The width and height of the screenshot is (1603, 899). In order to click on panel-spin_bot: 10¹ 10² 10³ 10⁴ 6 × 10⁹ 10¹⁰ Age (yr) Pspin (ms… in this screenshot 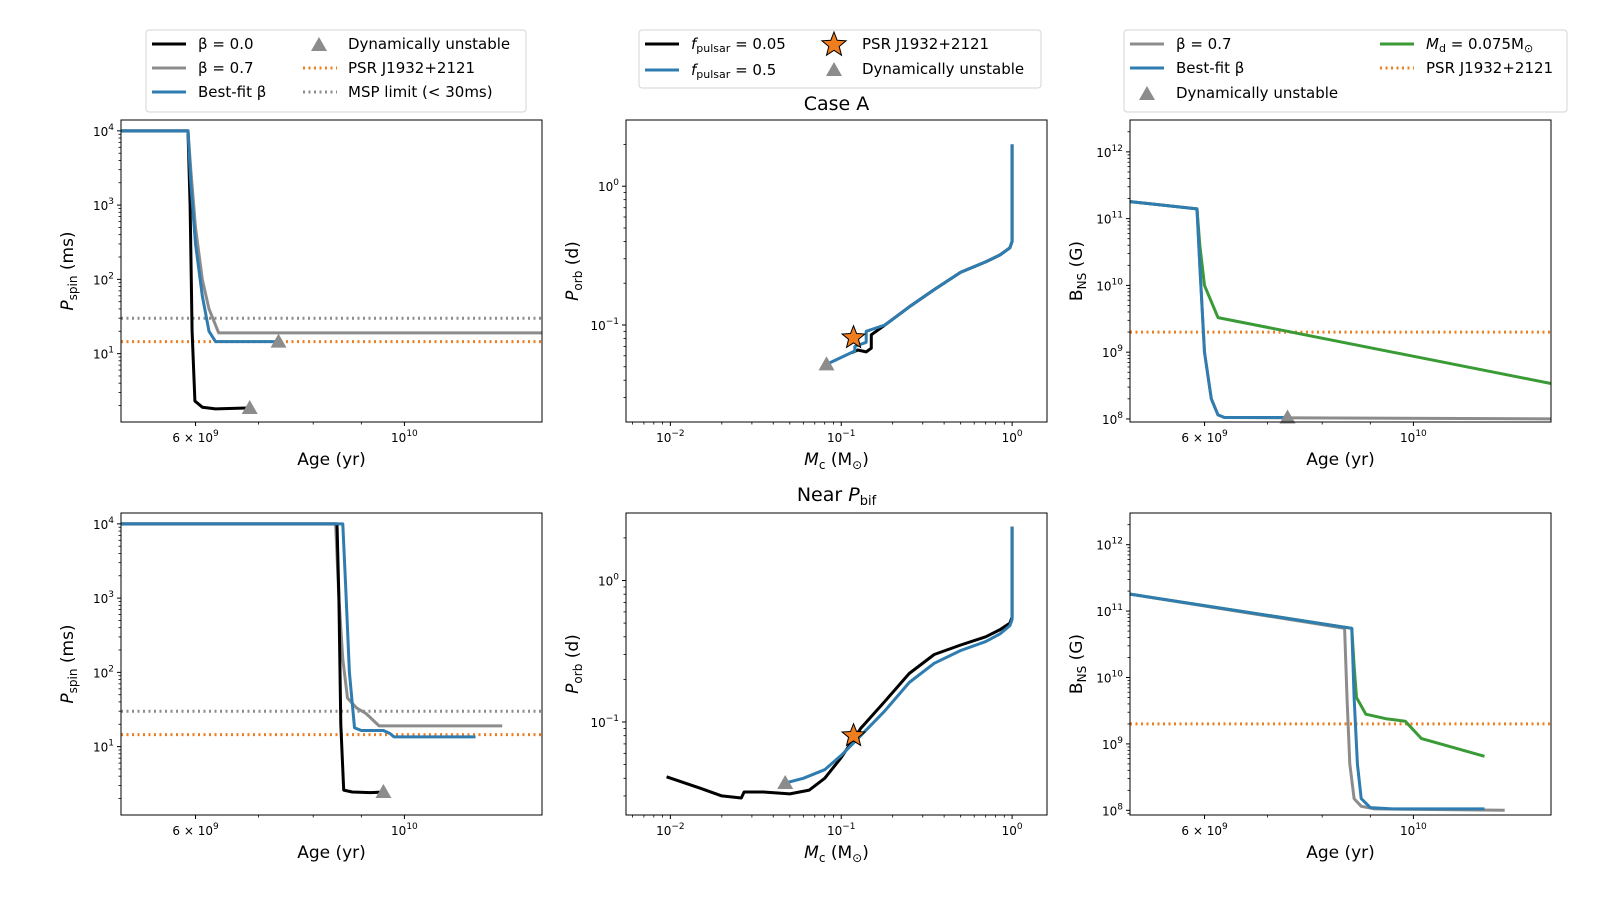, I will do `click(300, 687)`.